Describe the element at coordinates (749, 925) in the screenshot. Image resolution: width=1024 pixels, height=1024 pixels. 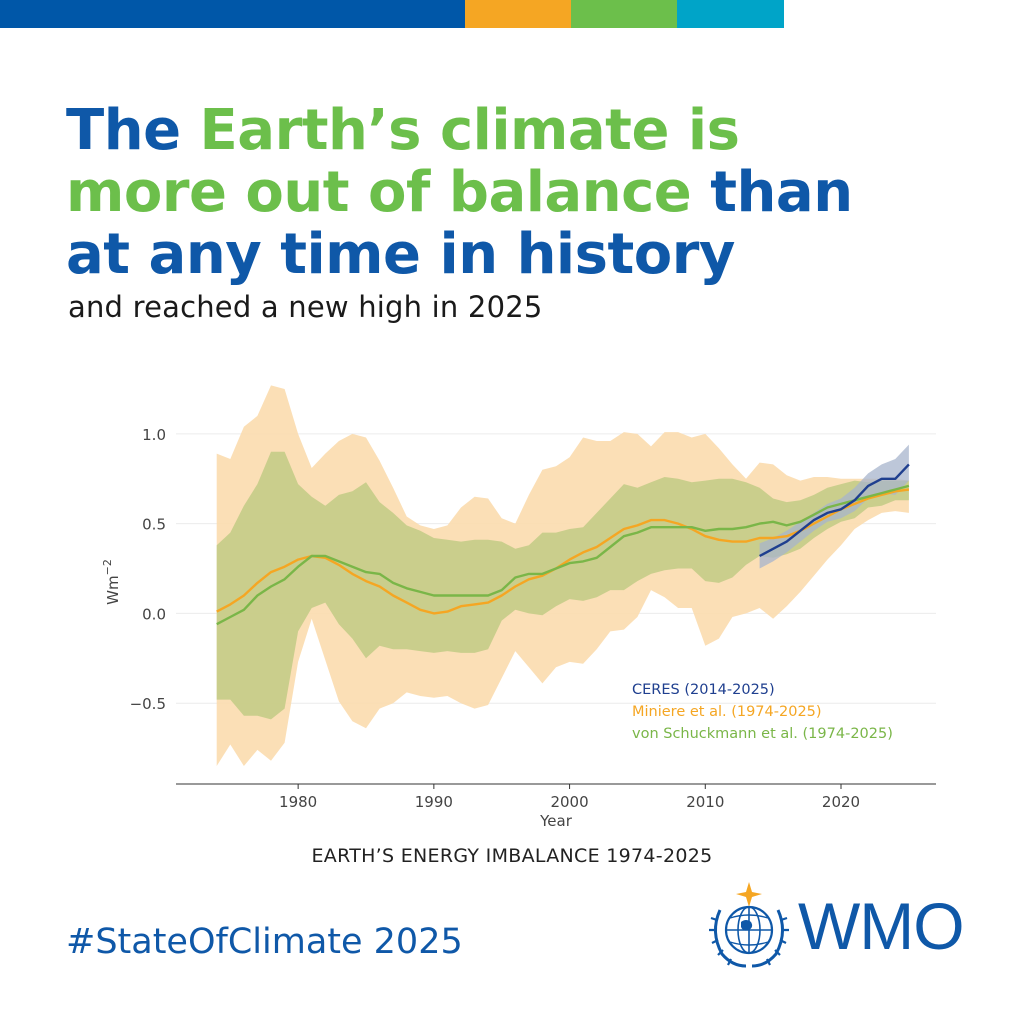
I see `wmo-emblem-icon` at that location.